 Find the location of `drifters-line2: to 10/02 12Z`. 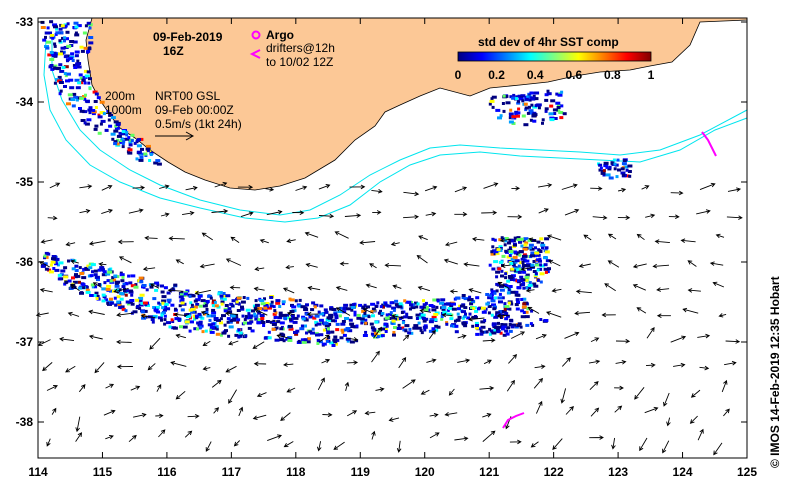

drifters-line2: to 10/02 12Z is located at coordinates (299, 62).